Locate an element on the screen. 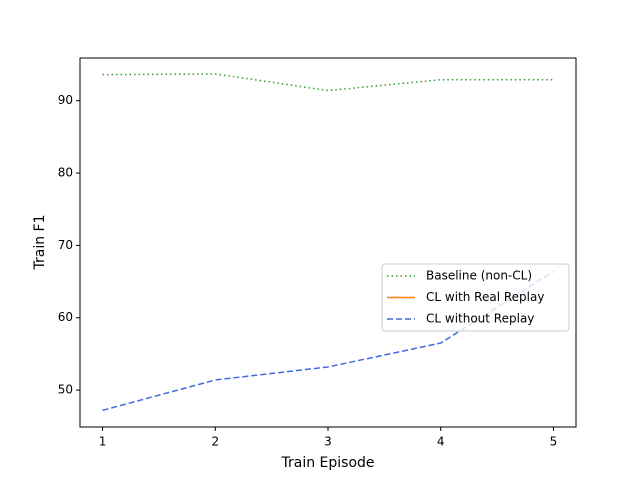  y-tick-label: 70 is located at coordinates (65, 245).